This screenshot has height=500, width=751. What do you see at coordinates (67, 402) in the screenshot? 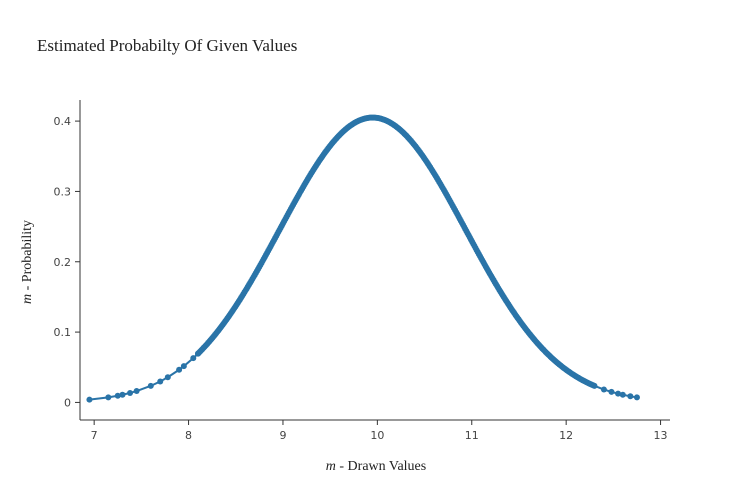
I see `y-tick-label: 0` at bounding box center [67, 402].